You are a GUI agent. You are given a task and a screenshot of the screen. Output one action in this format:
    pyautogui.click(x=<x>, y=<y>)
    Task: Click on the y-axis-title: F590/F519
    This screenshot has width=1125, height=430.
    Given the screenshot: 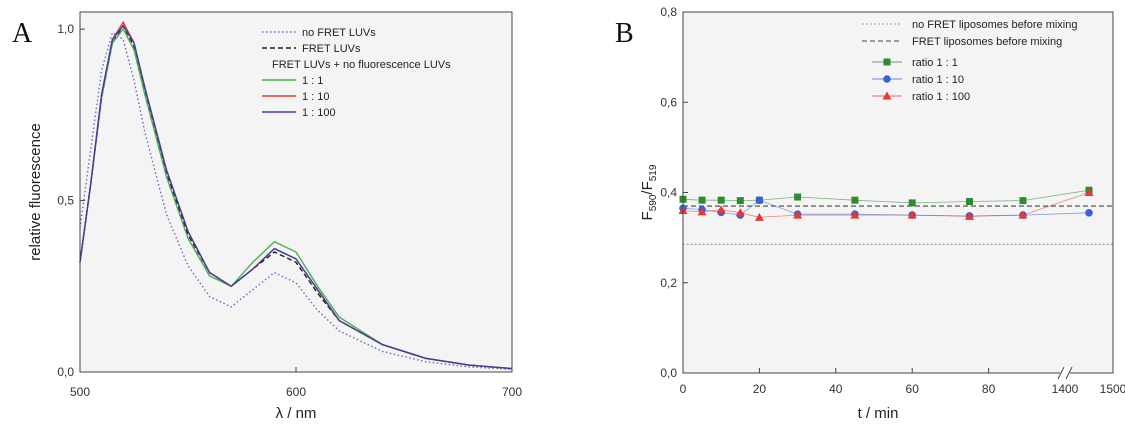 What is the action you would take?
    pyautogui.click(x=649, y=192)
    